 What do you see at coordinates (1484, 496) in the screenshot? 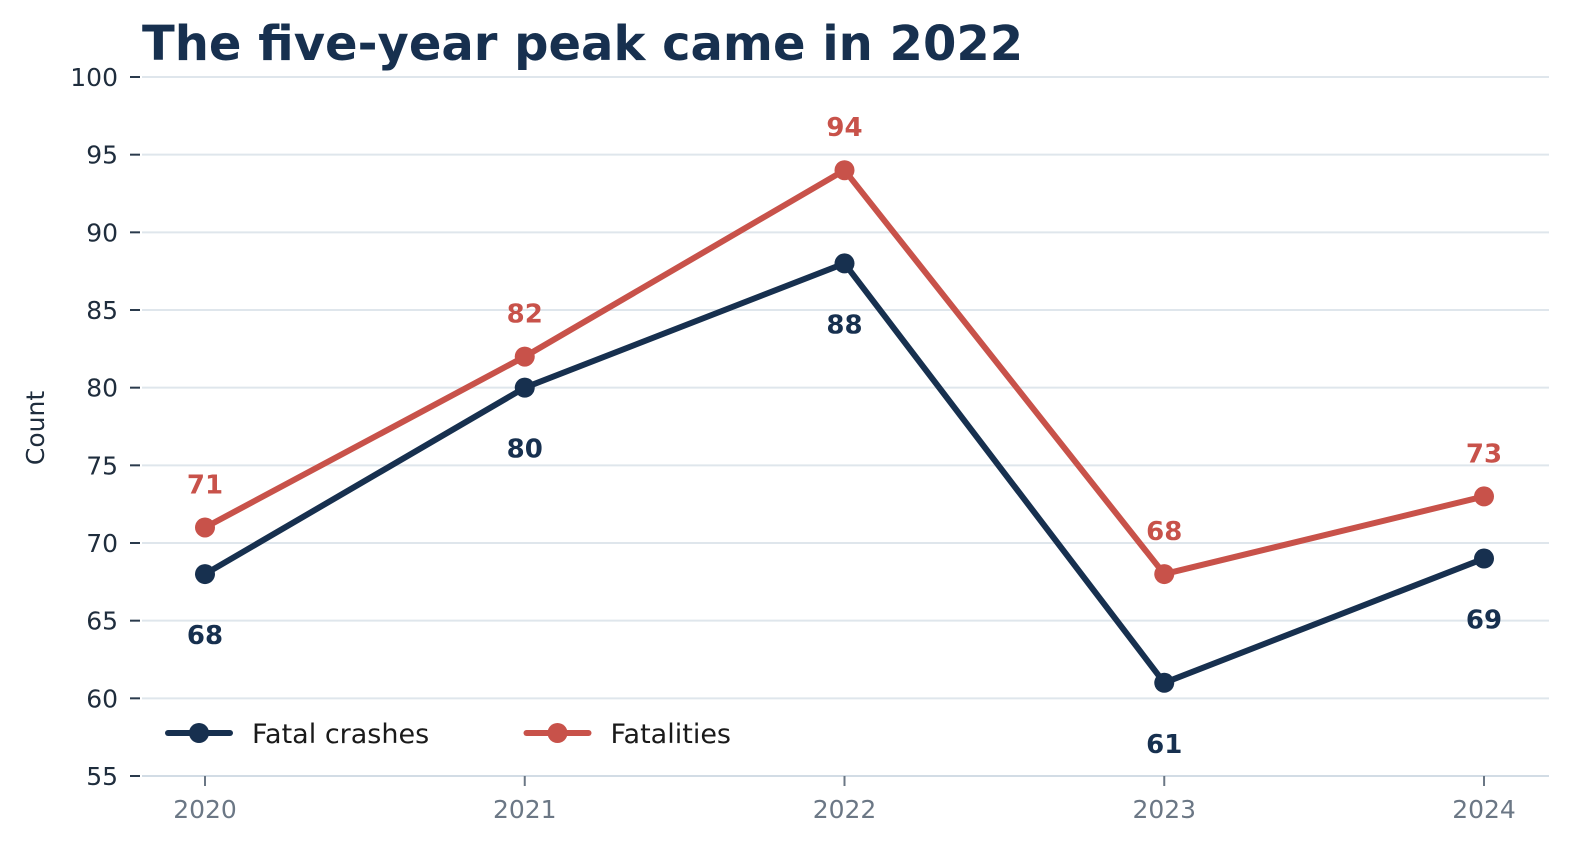
I see `point-fatalities-2024` at bounding box center [1484, 496].